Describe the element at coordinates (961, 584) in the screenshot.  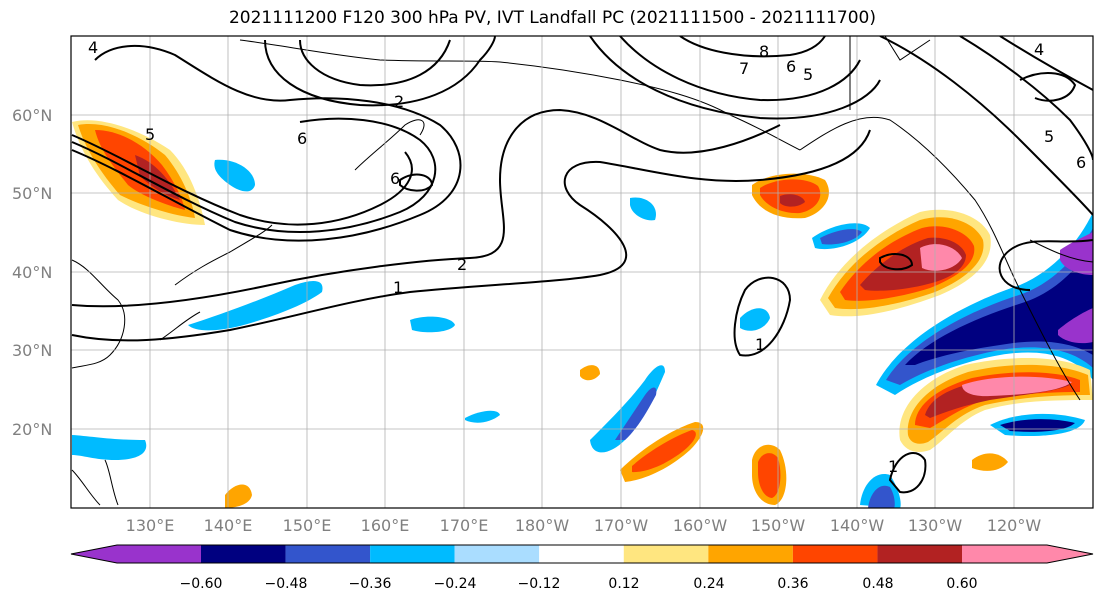
I see `colorbar-tick-label: 0.60` at that location.